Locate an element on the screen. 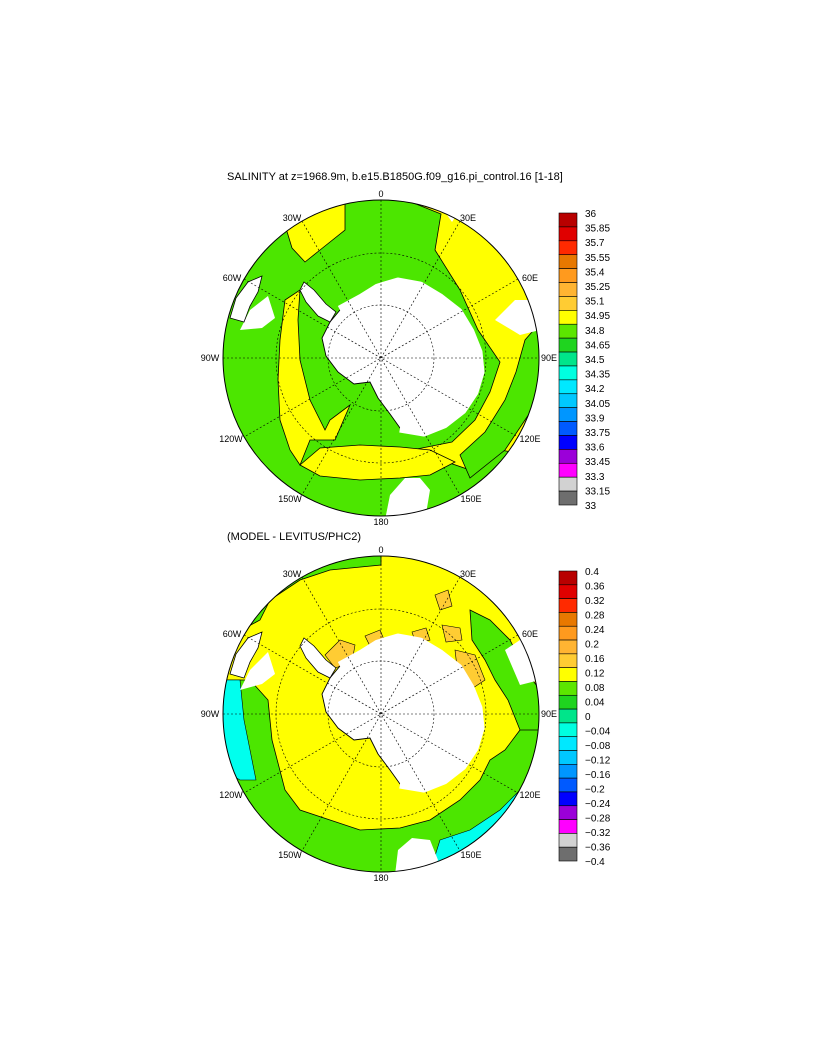 The width and height of the screenshot is (818, 1055). colorbar-label: 0.32 is located at coordinates (595, 601).